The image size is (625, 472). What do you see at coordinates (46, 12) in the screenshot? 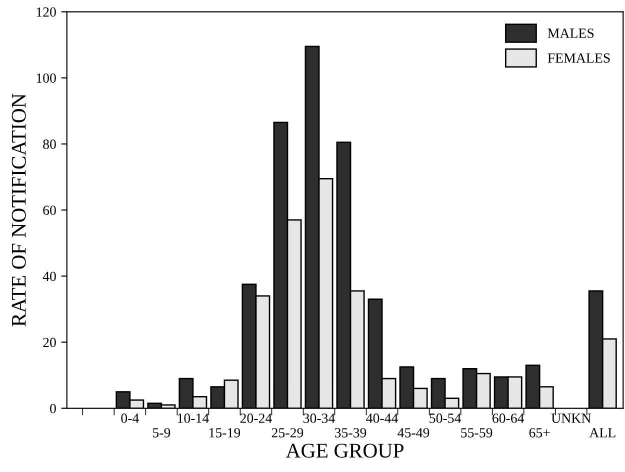
I see `y-tick-label: 120` at bounding box center [46, 12].